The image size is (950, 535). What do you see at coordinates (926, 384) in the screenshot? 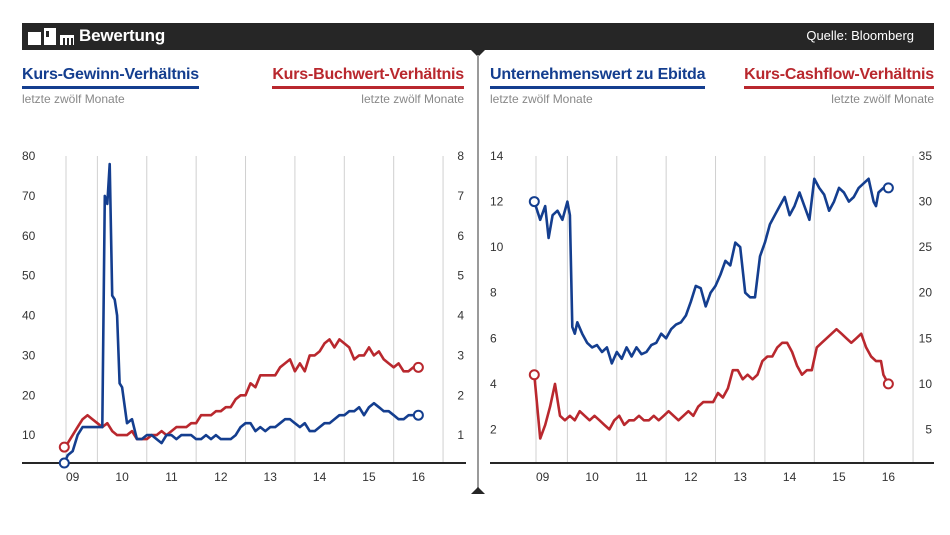
I see `chart2-ytick-right: 10` at bounding box center [926, 384].